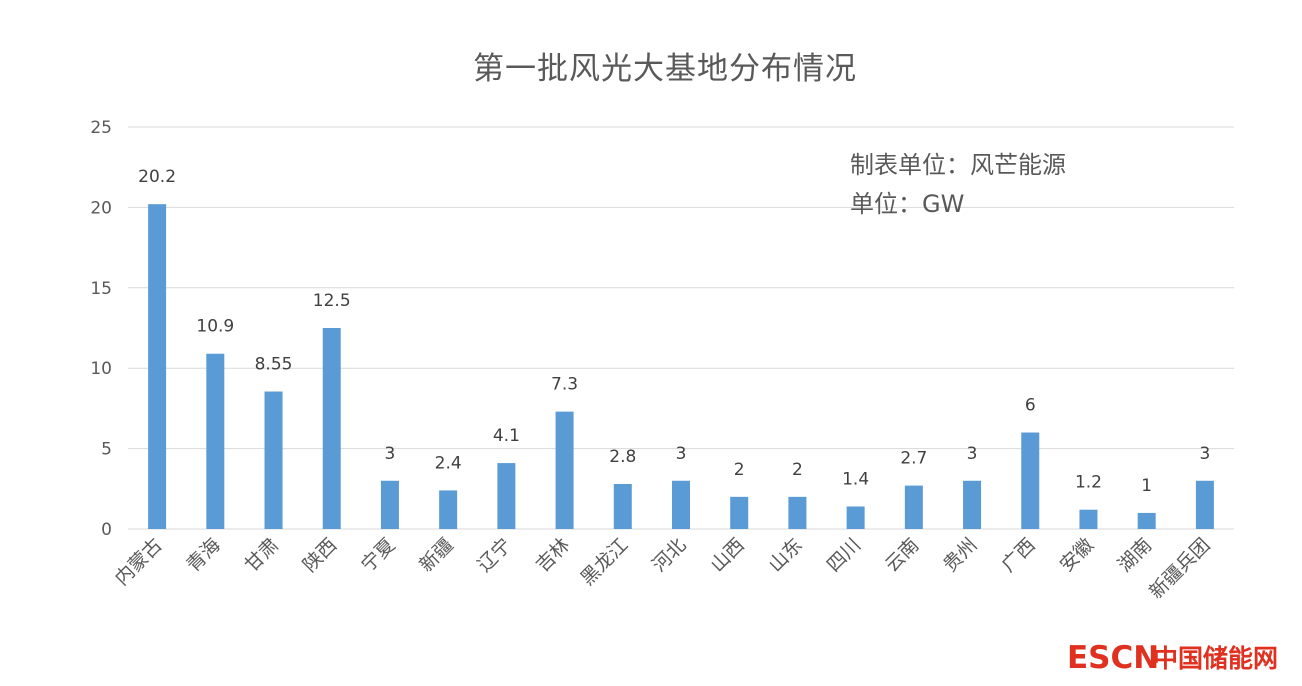 The width and height of the screenshot is (1302, 686). I want to click on chart-title: 第一批风光大基地分布情况, so click(665, 69).